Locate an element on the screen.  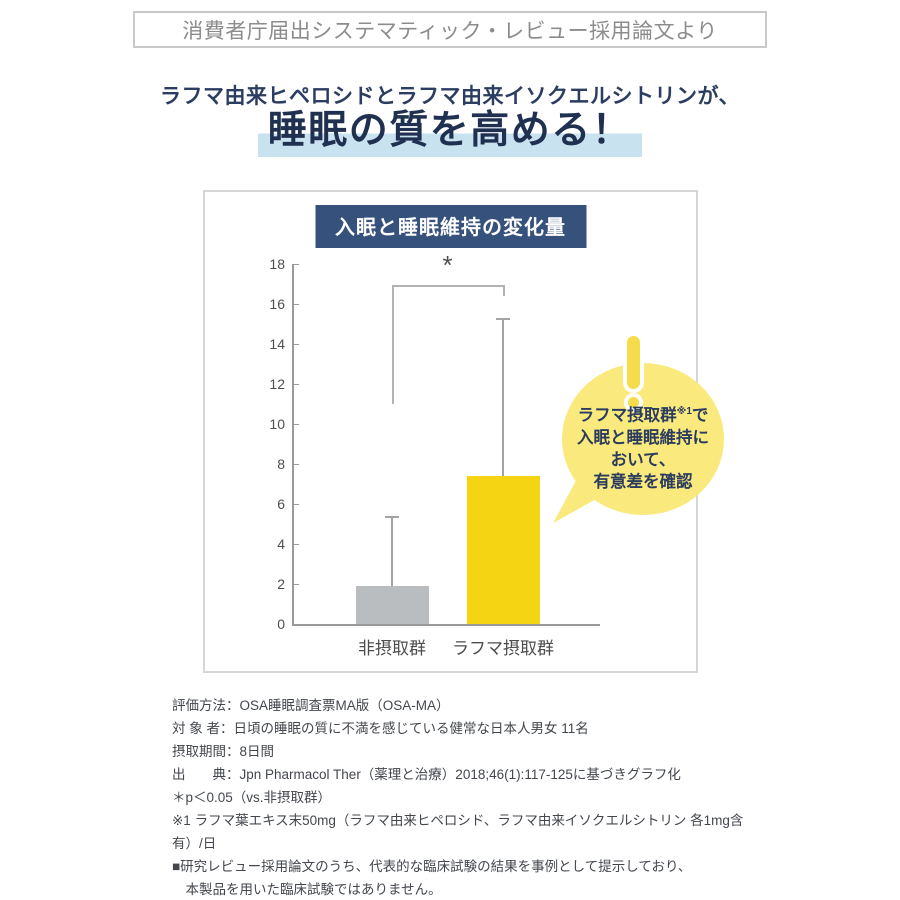
bubble-line-4: 有意差を確認 is located at coordinates (643, 481).